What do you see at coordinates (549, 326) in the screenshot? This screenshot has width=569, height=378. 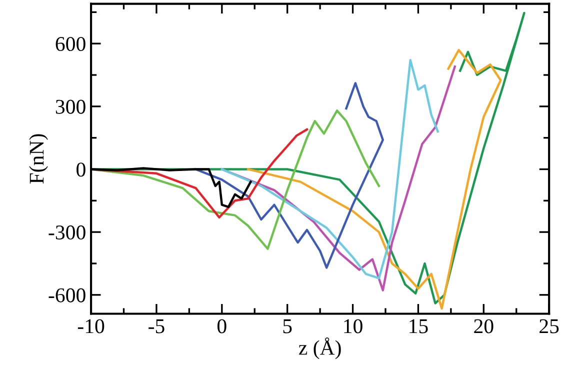 I see `x-tick-label: 25` at bounding box center [549, 326].